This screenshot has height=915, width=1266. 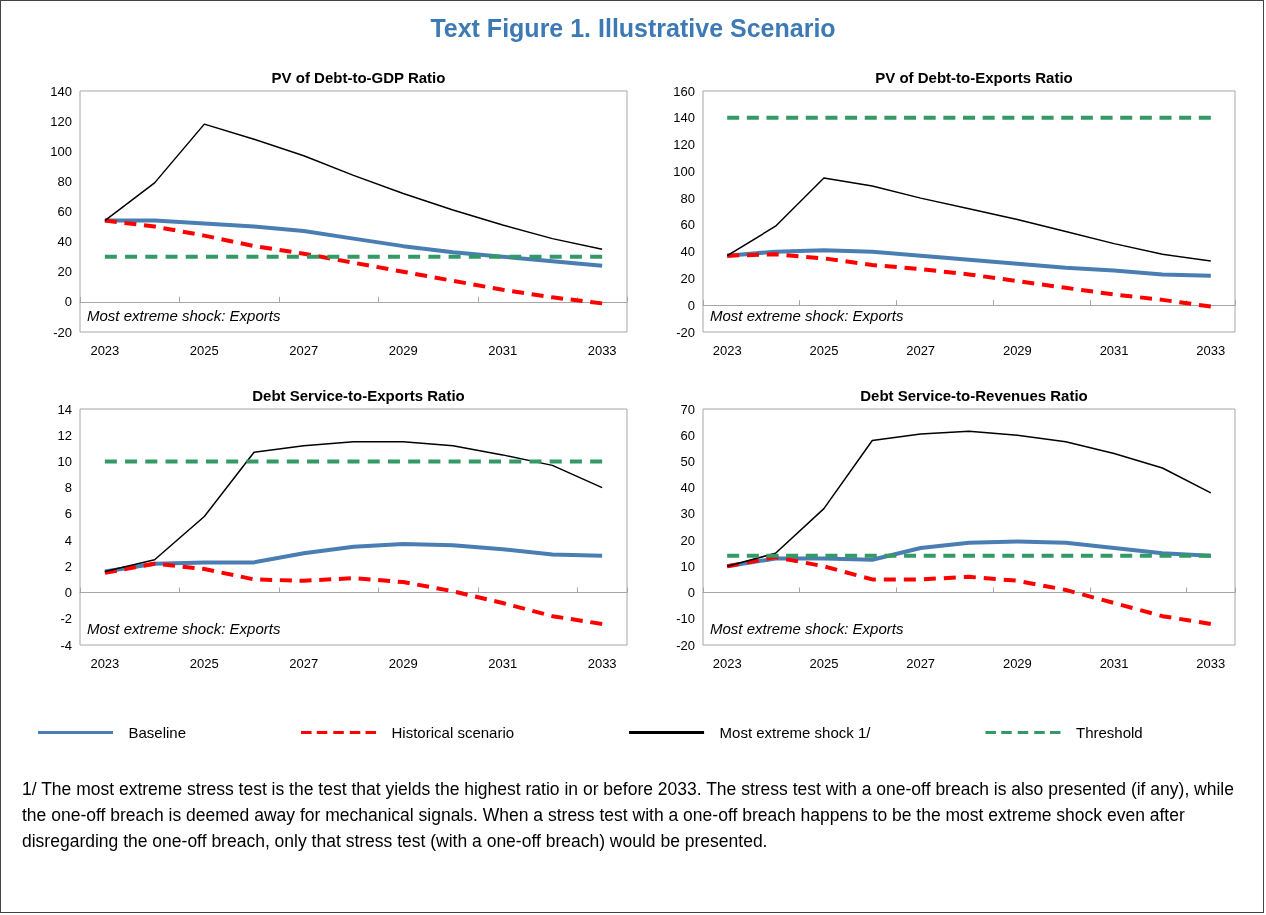 What do you see at coordinates (687, 461) in the screenshot?
I see `y-tick-label: 50` at bounding box center [687, 461].